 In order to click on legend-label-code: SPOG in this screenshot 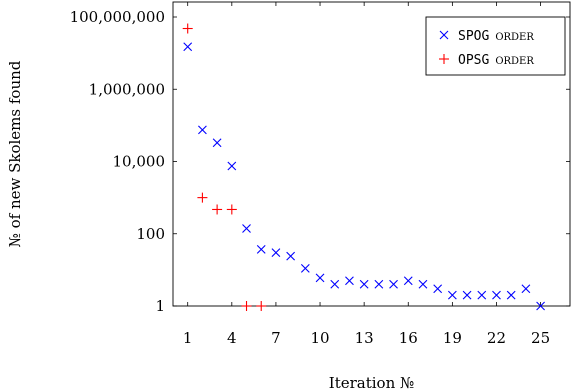, I will do `click(473, 36)`.